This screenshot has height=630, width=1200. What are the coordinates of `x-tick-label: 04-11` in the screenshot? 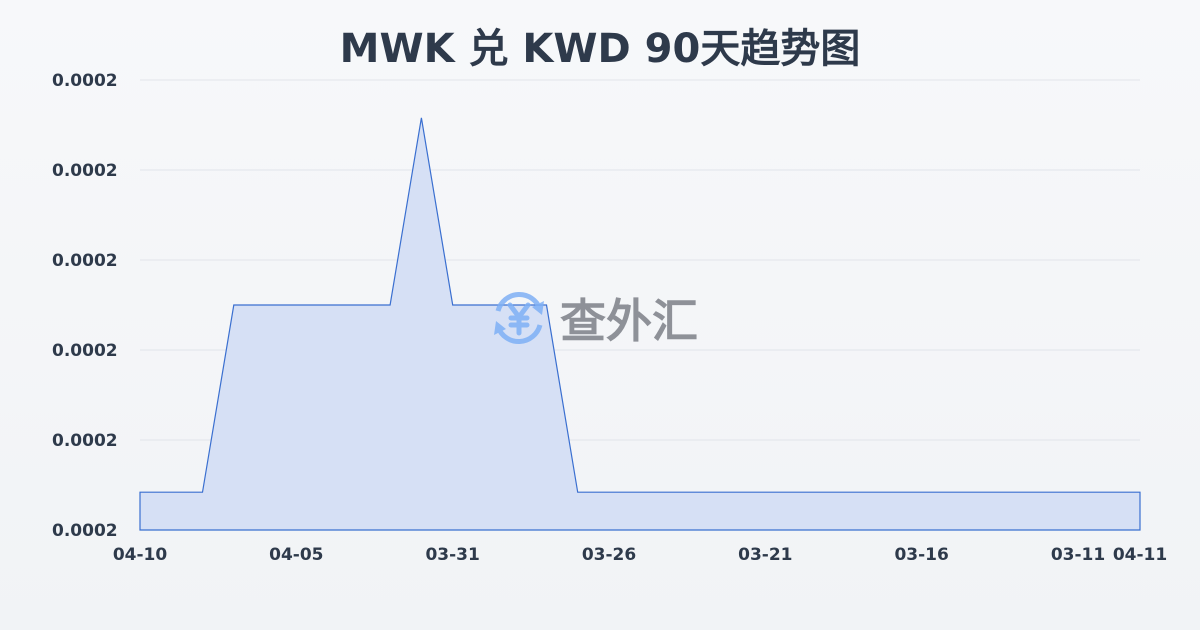 It's located at (1140, 555).